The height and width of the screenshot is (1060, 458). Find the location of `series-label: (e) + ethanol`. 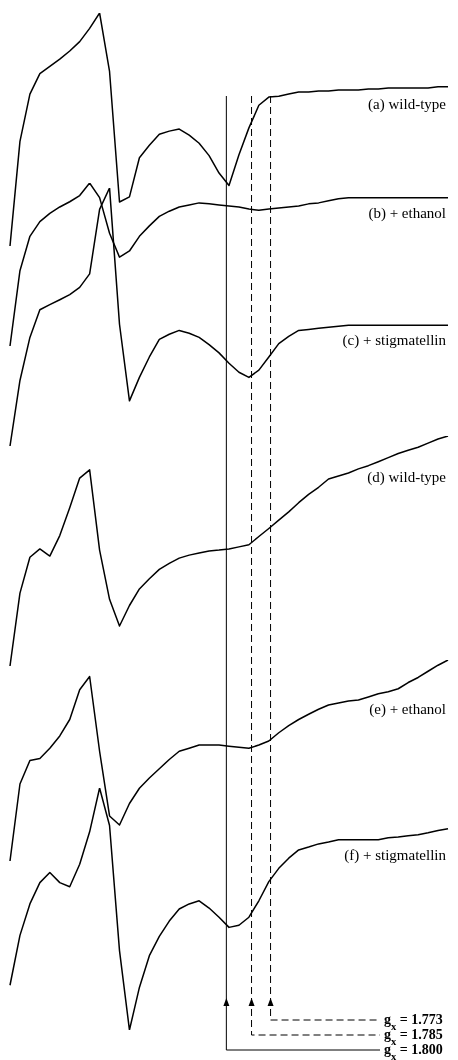

series-label: (e) + ethanol is located at coordinates (407, 709).